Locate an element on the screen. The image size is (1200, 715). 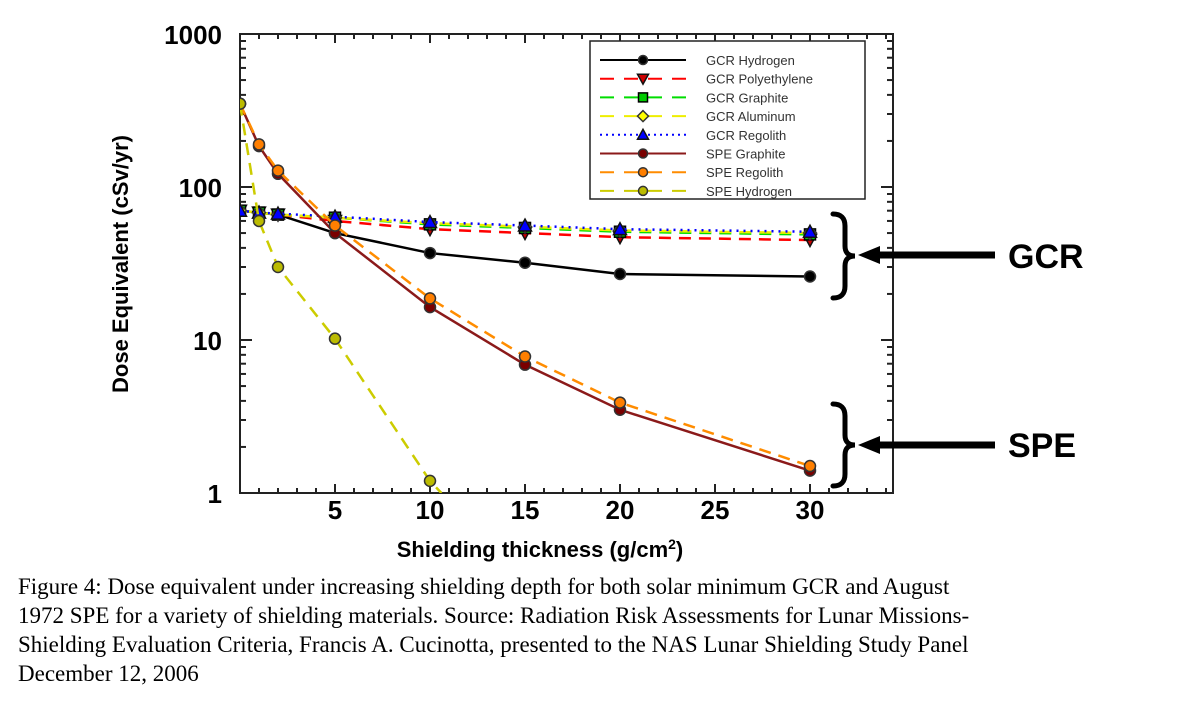
legend-marker-gcr-aluminum is located at coordinates (643, 116).